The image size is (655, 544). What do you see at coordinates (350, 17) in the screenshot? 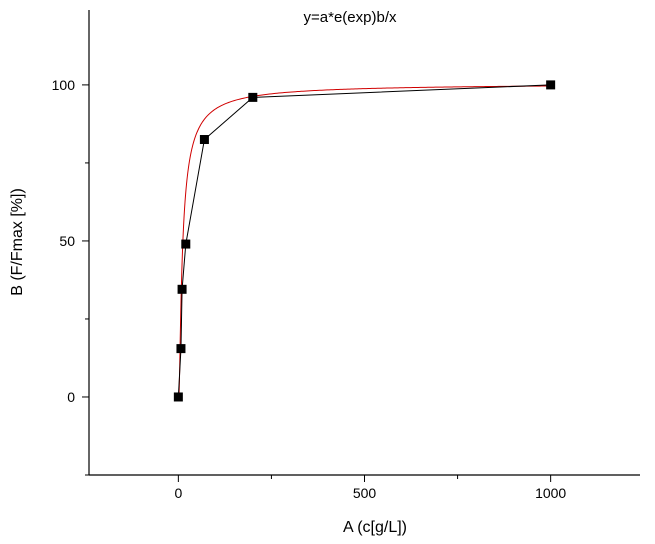
I see `chart-title: y=a*e(exp)b/x` at bounding box center [350, 17].